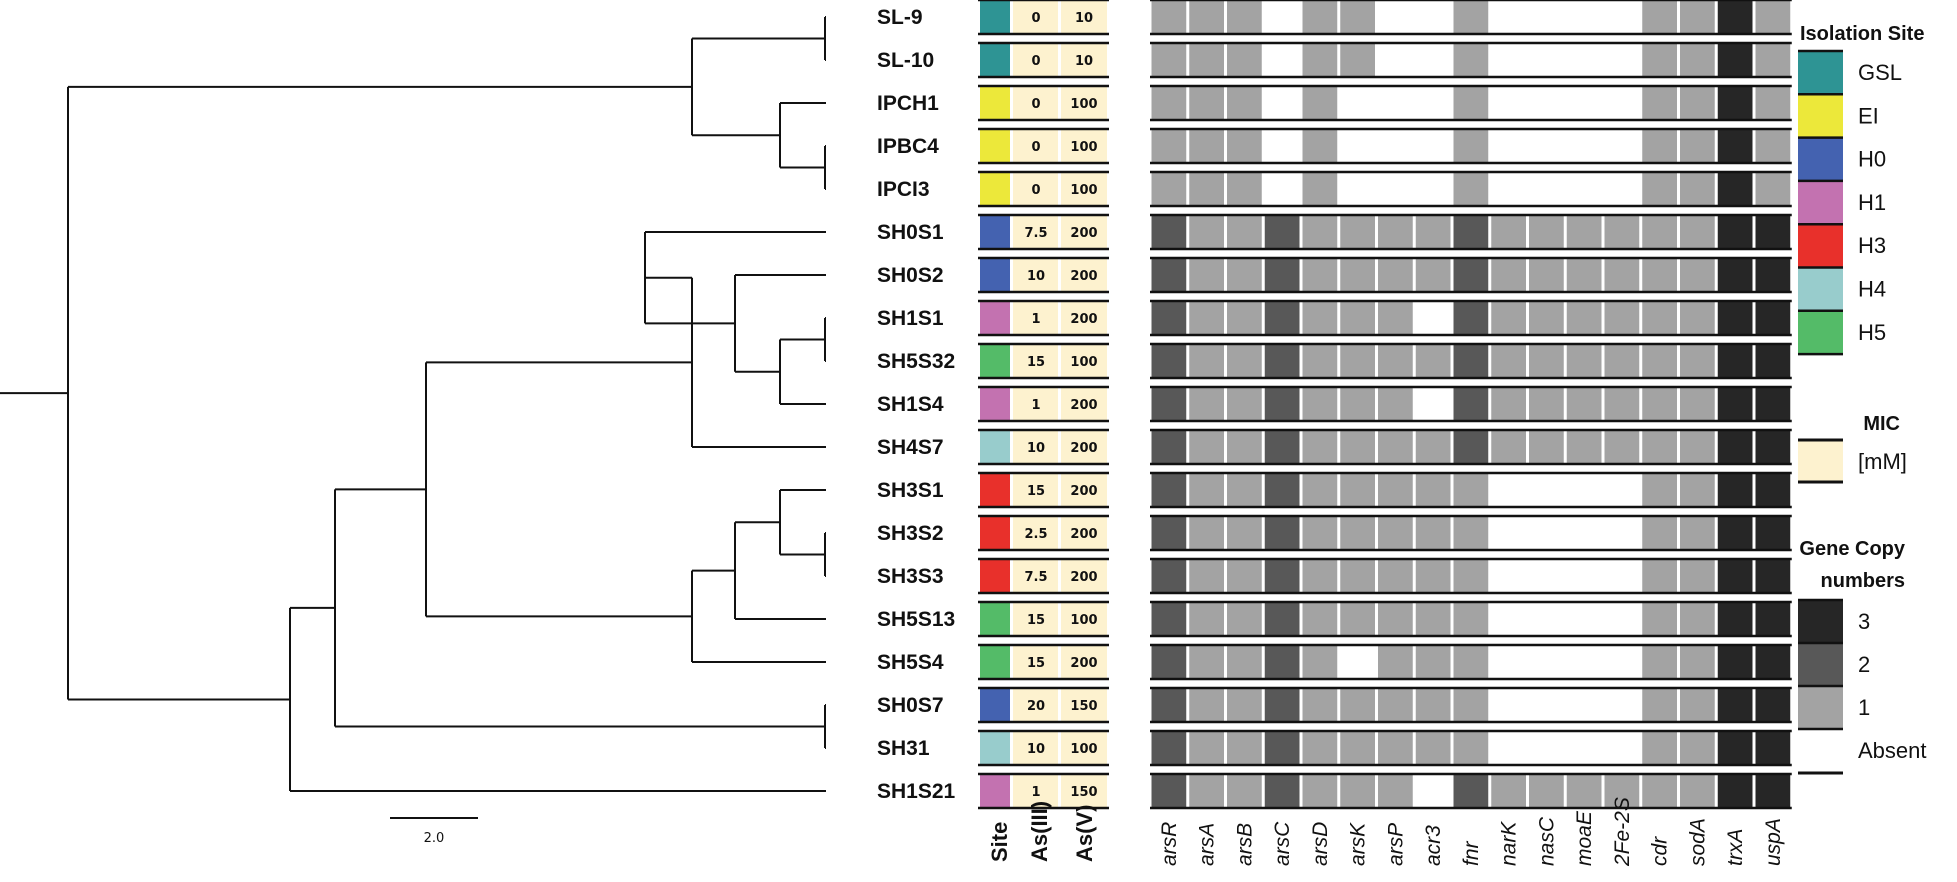 This screenshot has height=882, width=1957. Describe the element at coordinates (1882, 461) in the screenshot. I see `mic-legend-unit: [mM]` at that location.